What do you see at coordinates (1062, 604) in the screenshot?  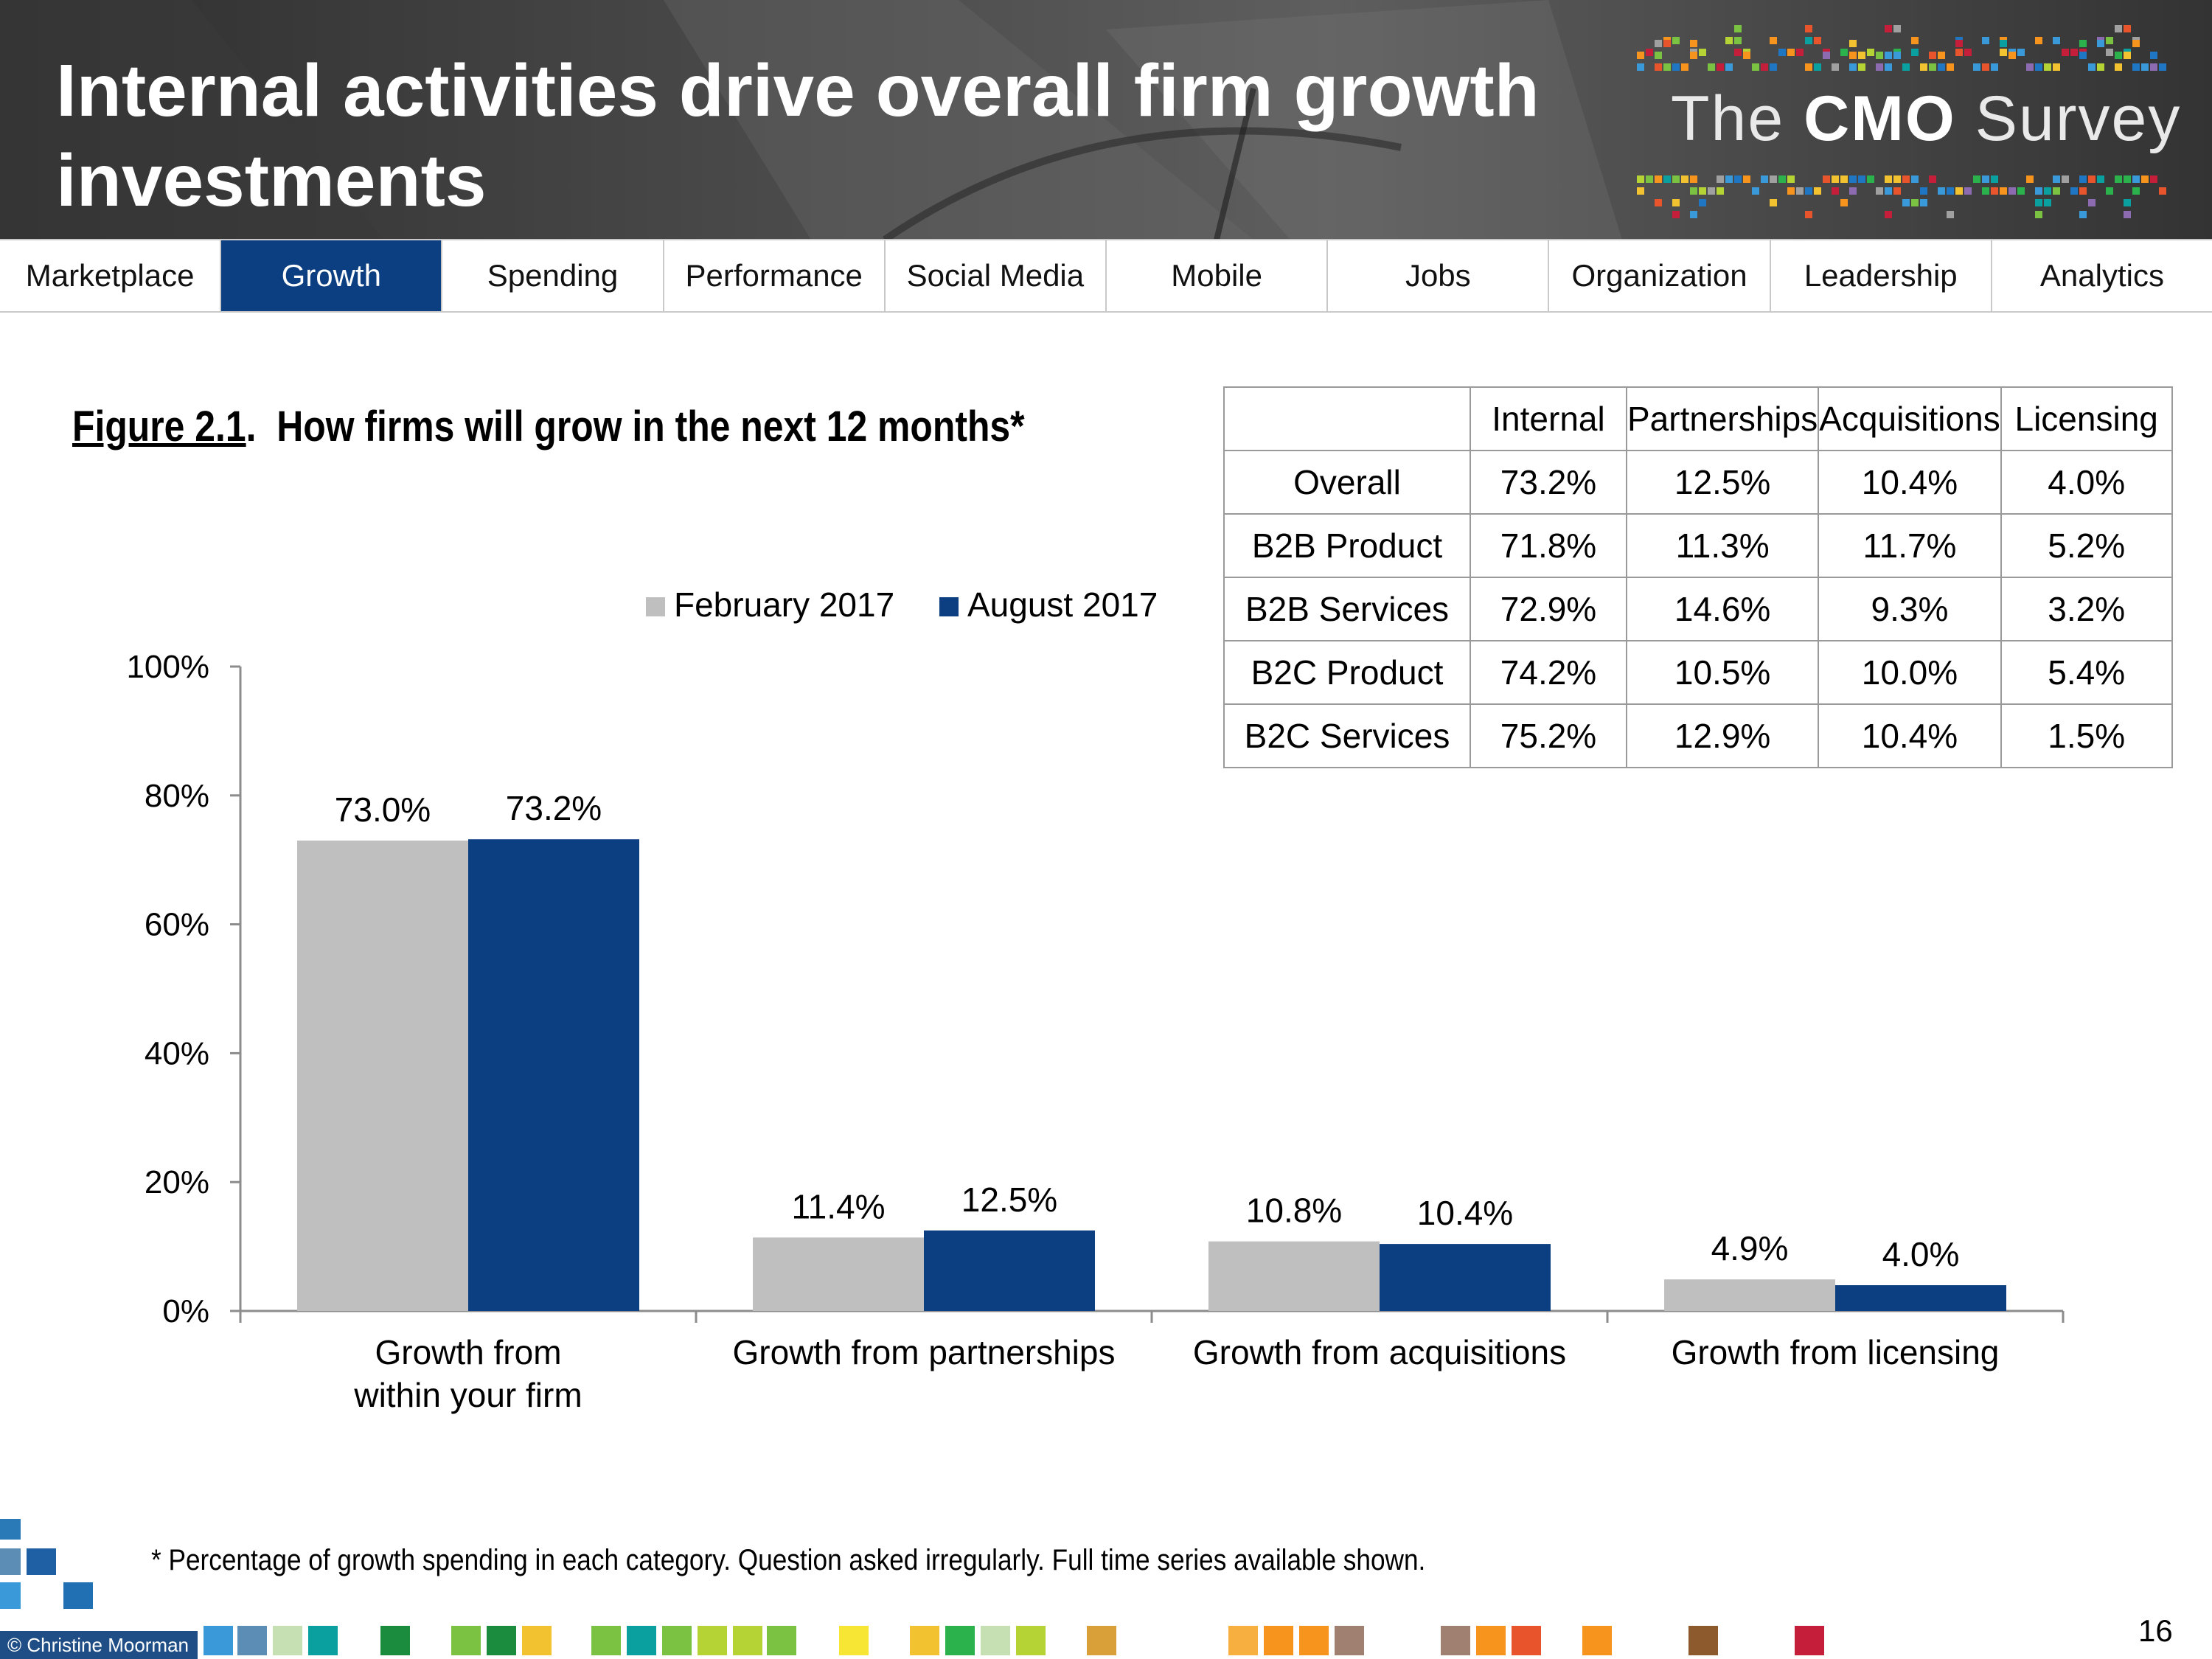 I see `legend-label: August 2017` at bounding box center [1062, 604].